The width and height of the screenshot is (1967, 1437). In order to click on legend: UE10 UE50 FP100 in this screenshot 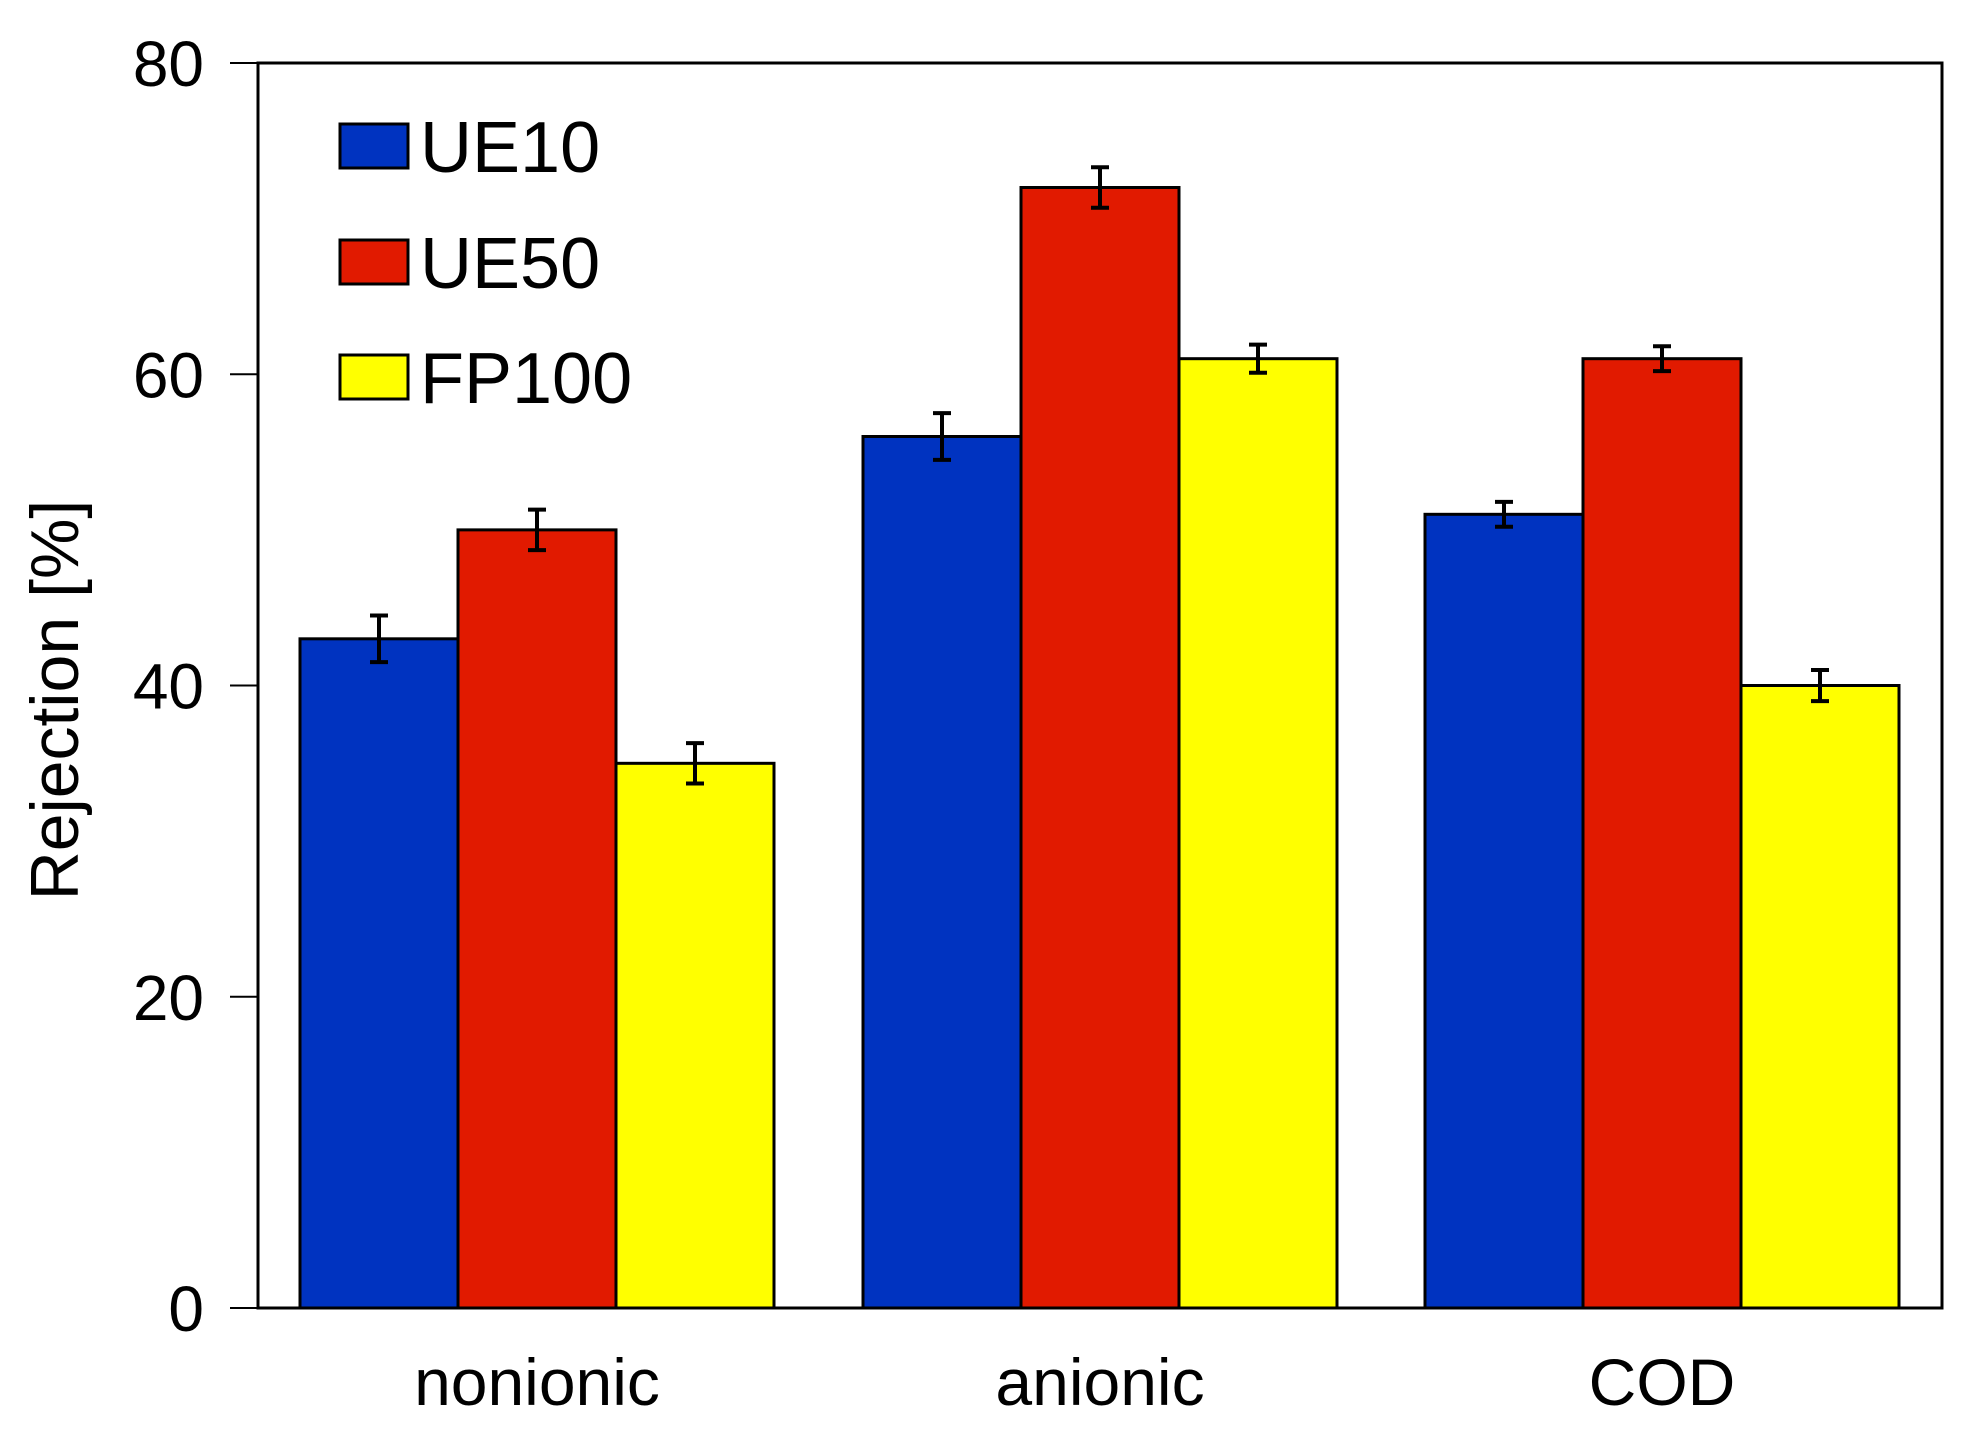, I will do `click(485, 263)`.